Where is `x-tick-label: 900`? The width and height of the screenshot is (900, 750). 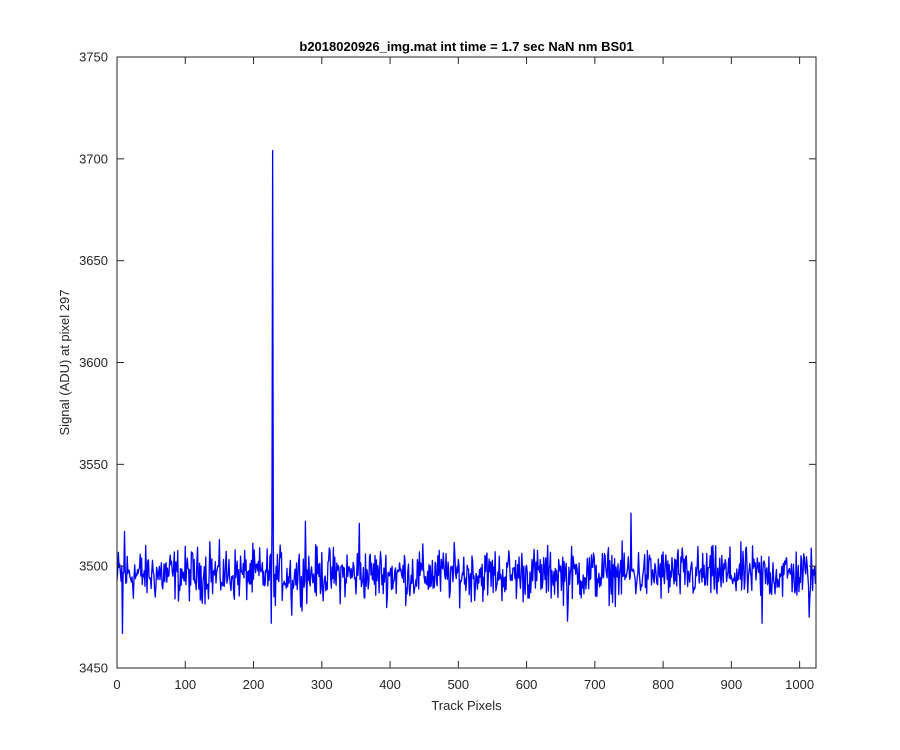 x-tick-label: 900 is located at coordinates (732, 684).